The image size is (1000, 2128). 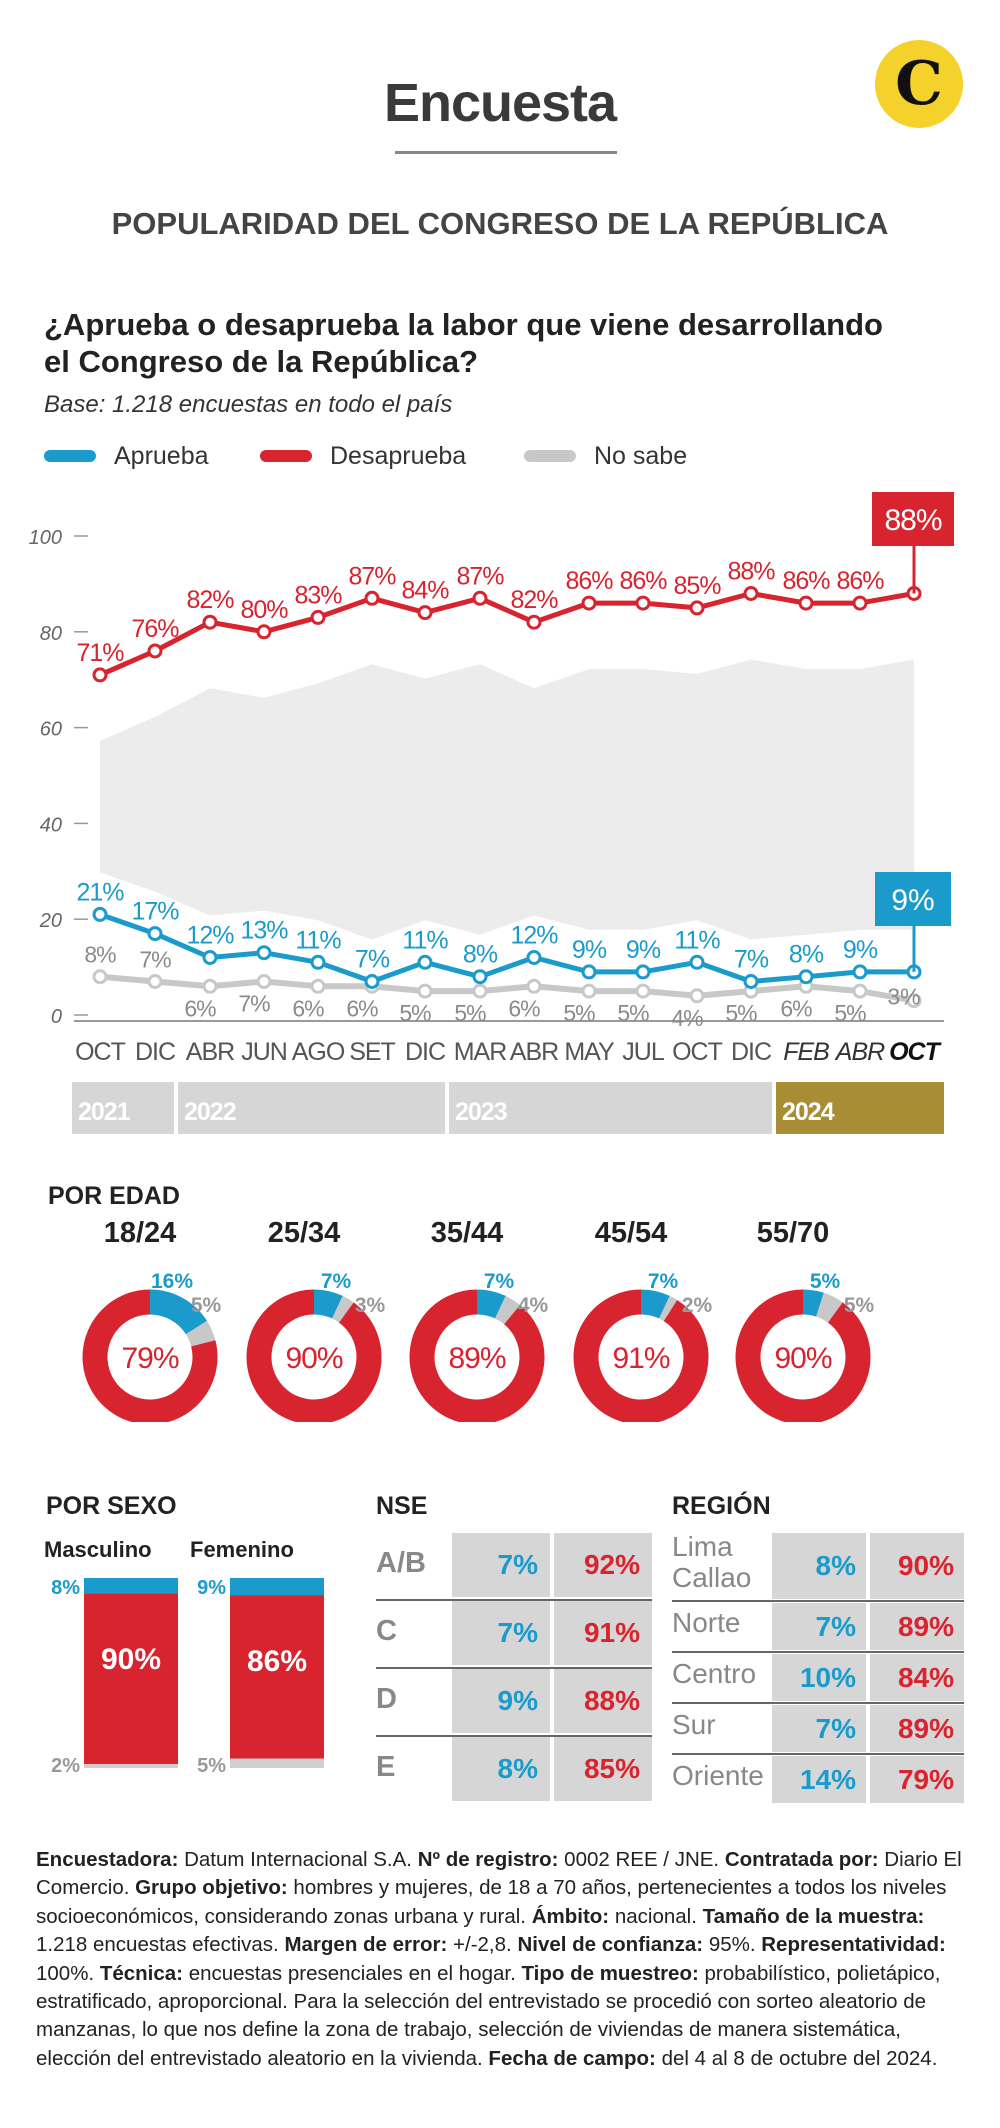 I want to click on data-label-aprueba: 11%, so click(x=697, y=940).